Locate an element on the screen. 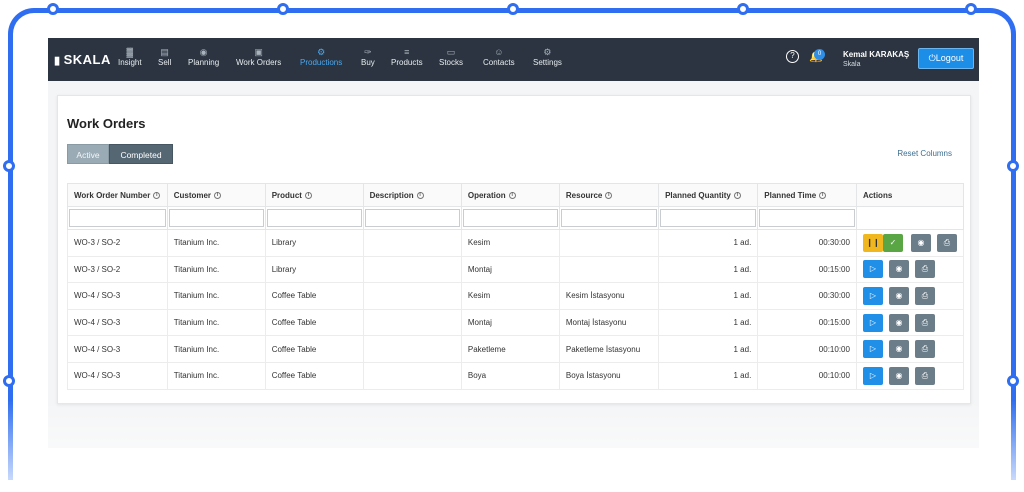 This screenshot has width=1024, height=492. col-planned-quantity: Planned Quantity i is located at coordinates (708, 195).